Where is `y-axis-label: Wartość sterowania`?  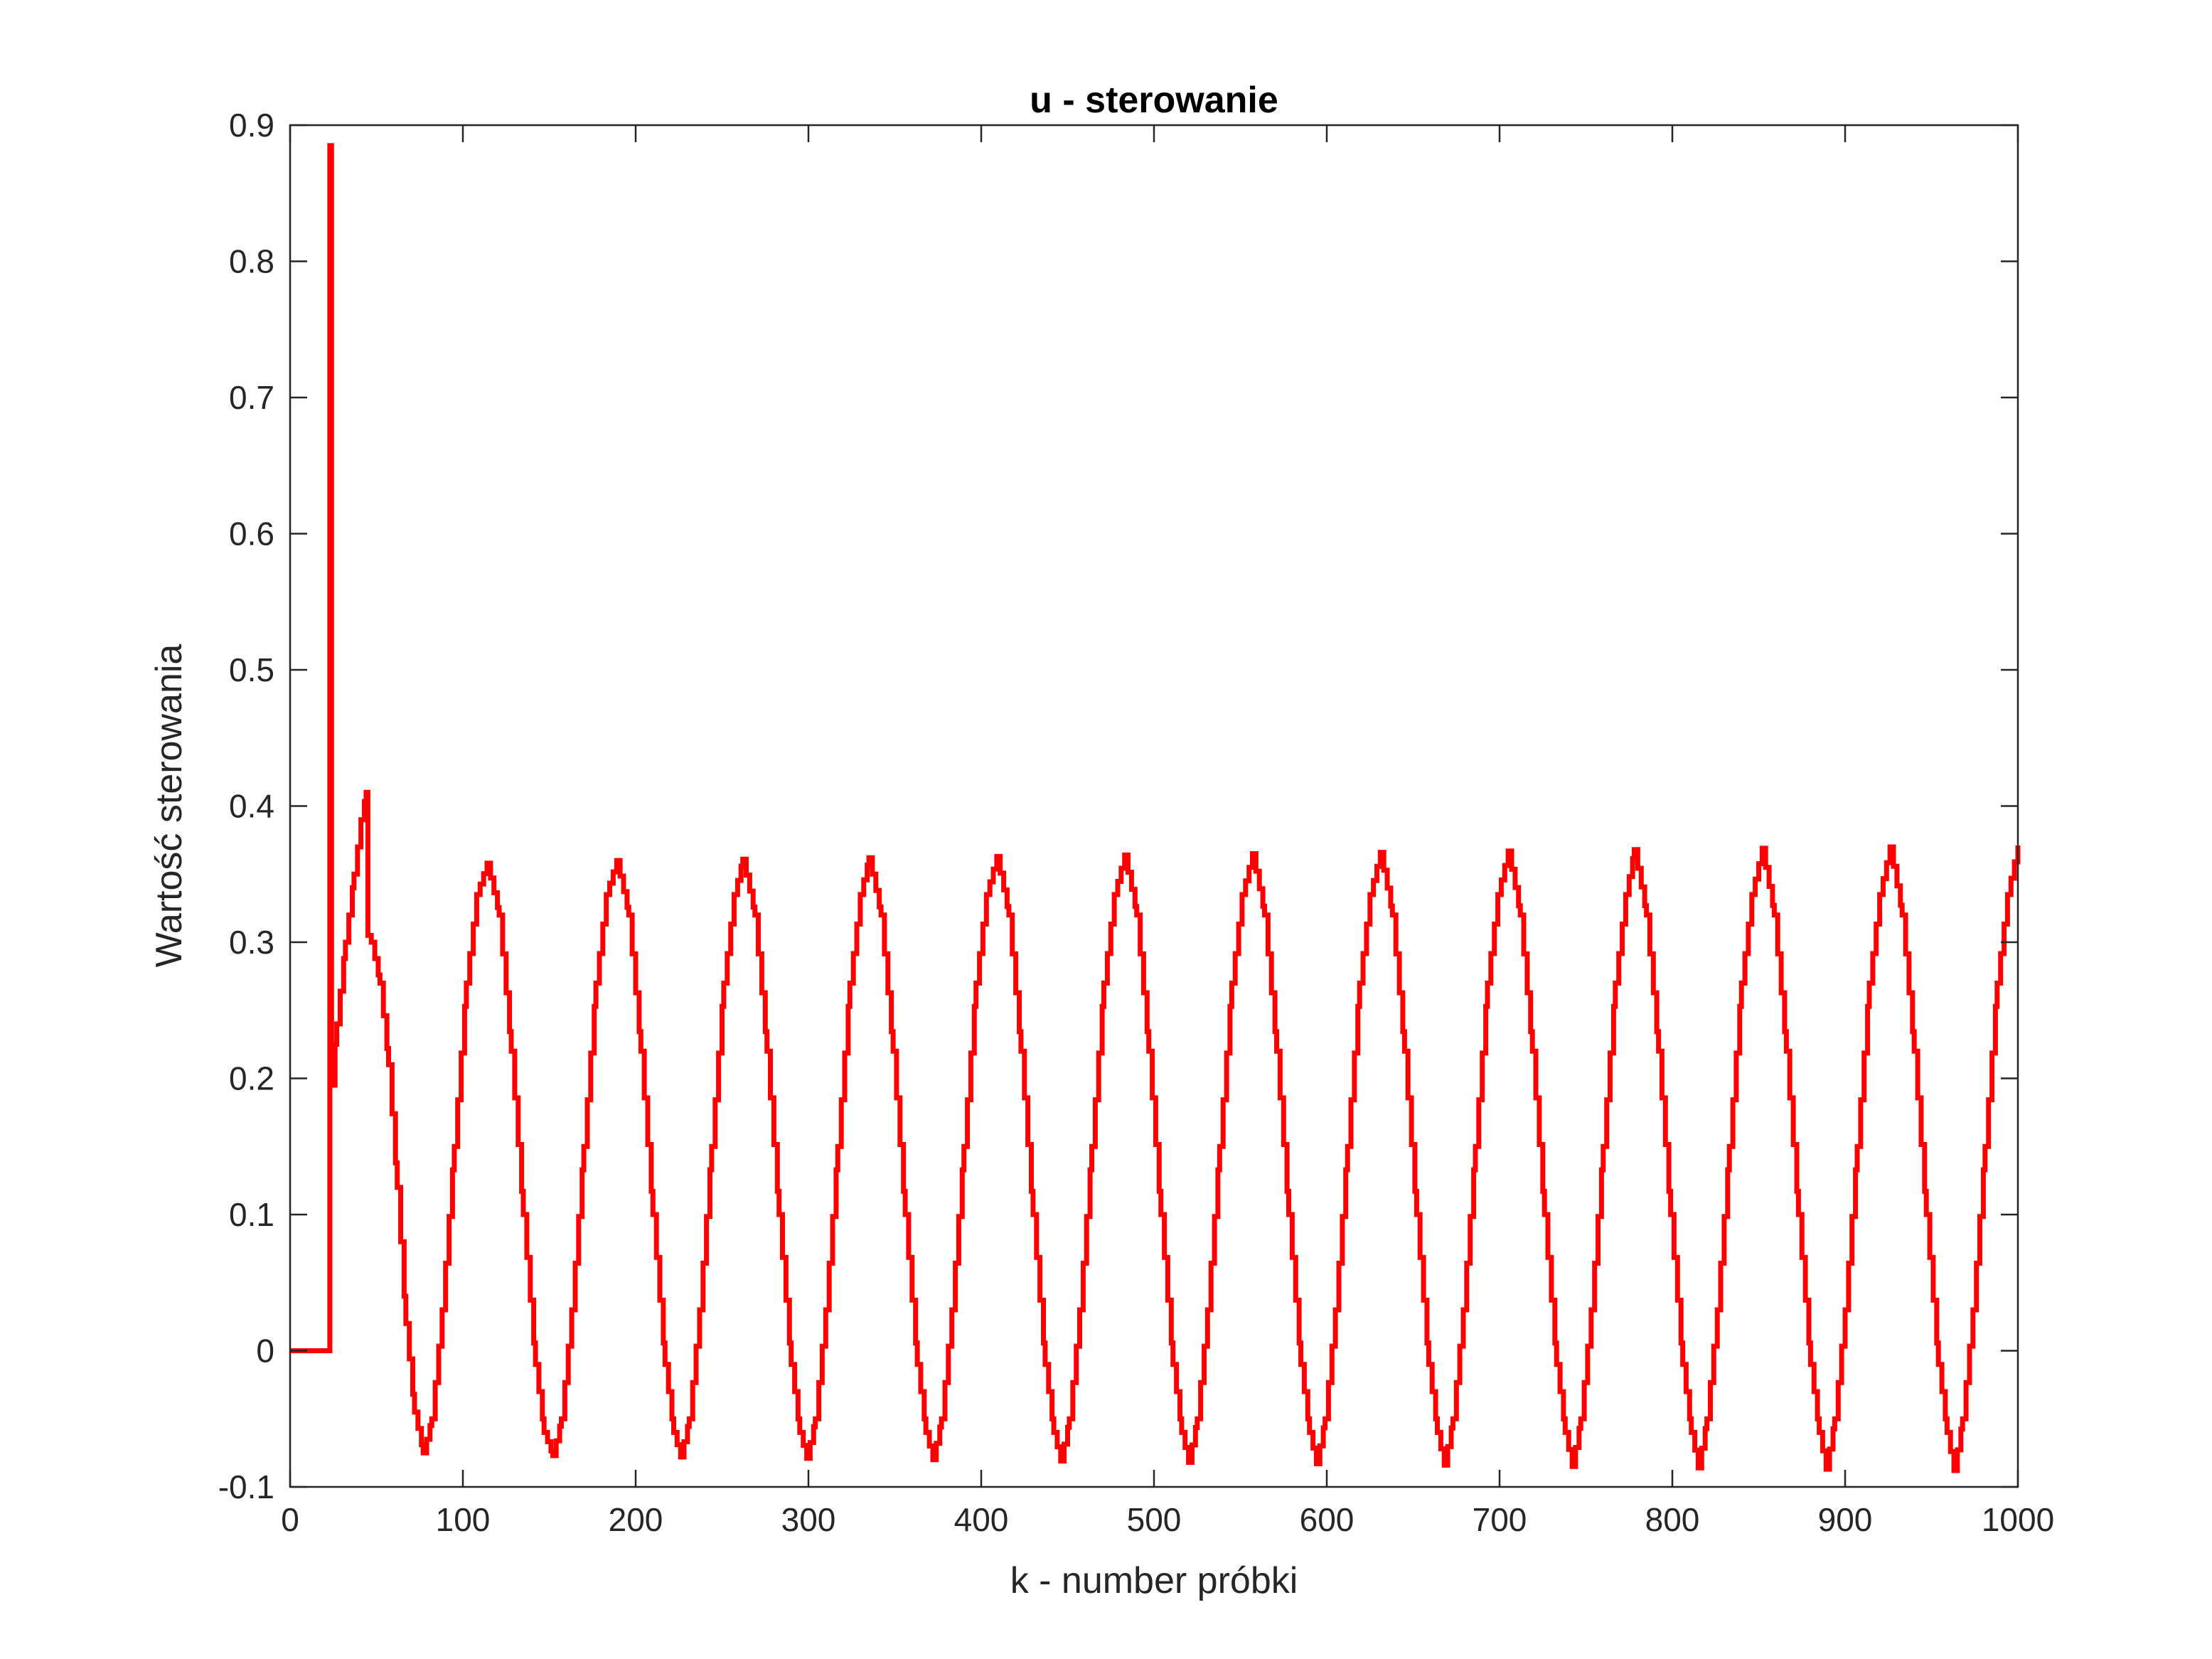 y-axis-label: Wartość sterowania is located at coordinates (169, 806).